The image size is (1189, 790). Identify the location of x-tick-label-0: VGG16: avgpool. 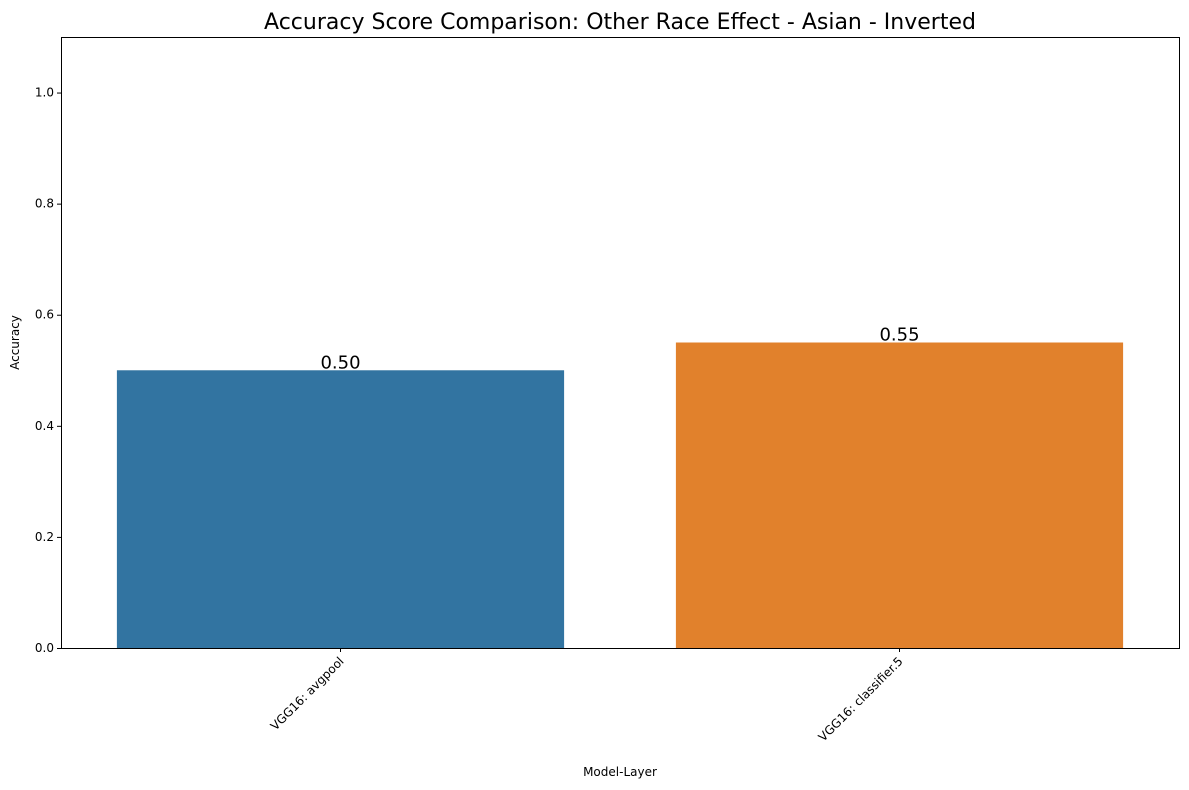
(307, 693).